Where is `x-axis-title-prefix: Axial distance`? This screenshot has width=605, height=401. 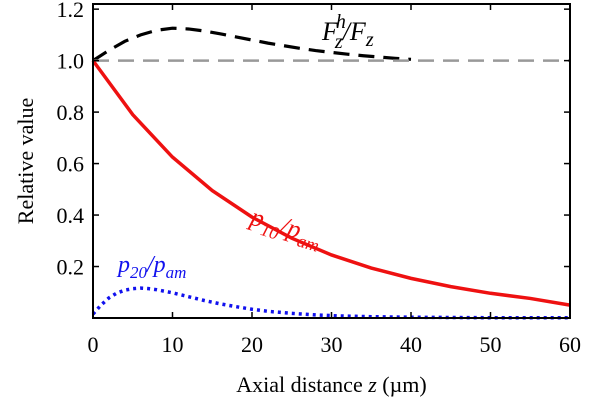 x-axis-title-prefix: Axial distance is located at coordinates (302, 384).